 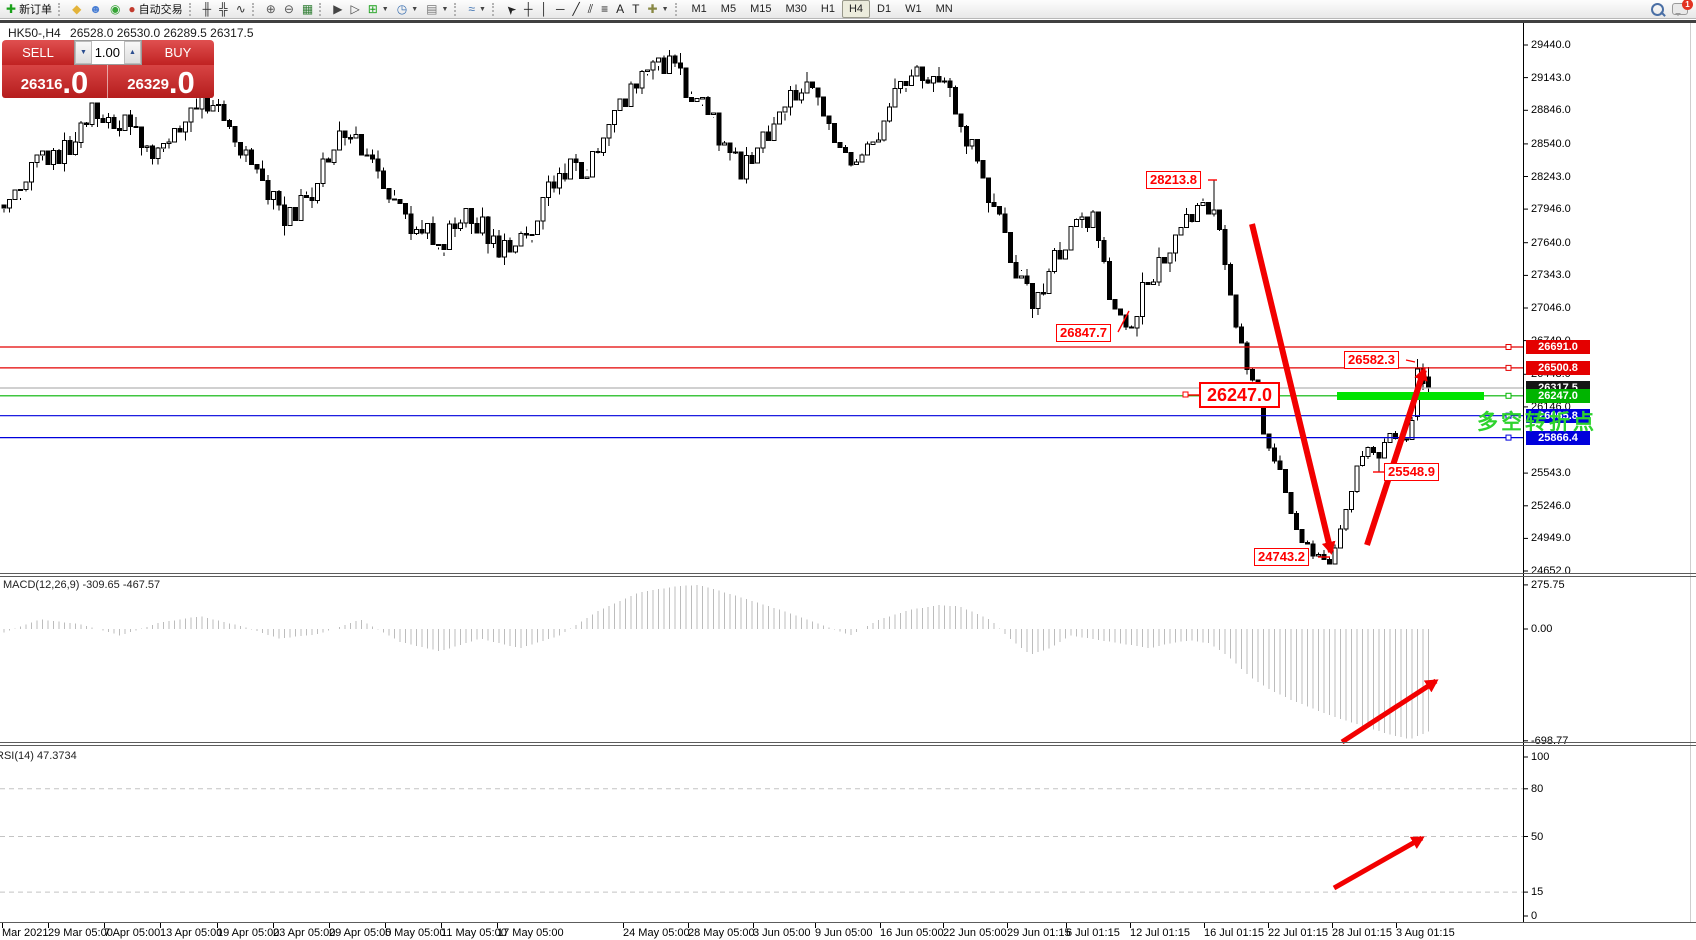 I want to click on timeframe-M30: M30, so click(x=796, y=9).